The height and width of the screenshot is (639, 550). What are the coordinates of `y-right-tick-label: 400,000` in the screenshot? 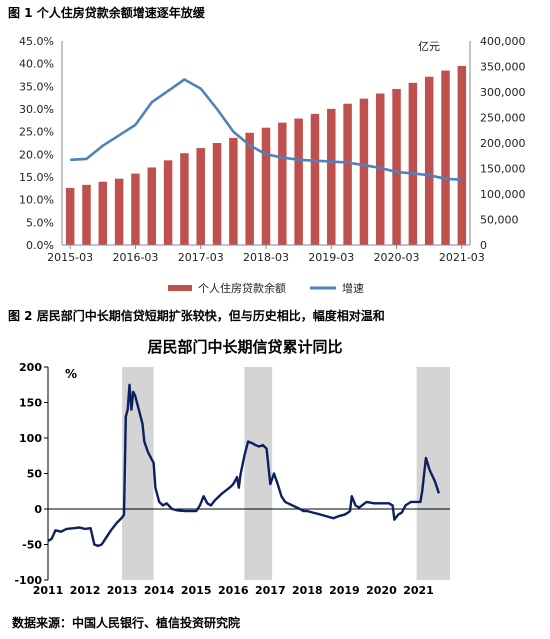 It's located at (503, 41).